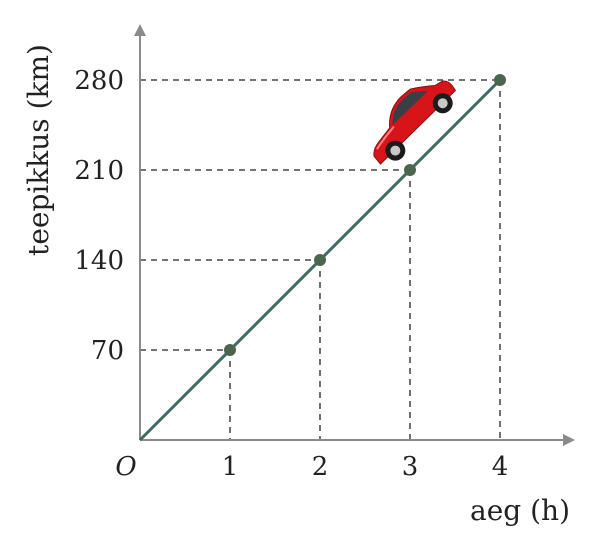 This screenshot has height=541, width=600. Describe the element at coordinates (99, 216) in the screenshot. I see `y-tick-labels: 70 140 210 280` at that location.